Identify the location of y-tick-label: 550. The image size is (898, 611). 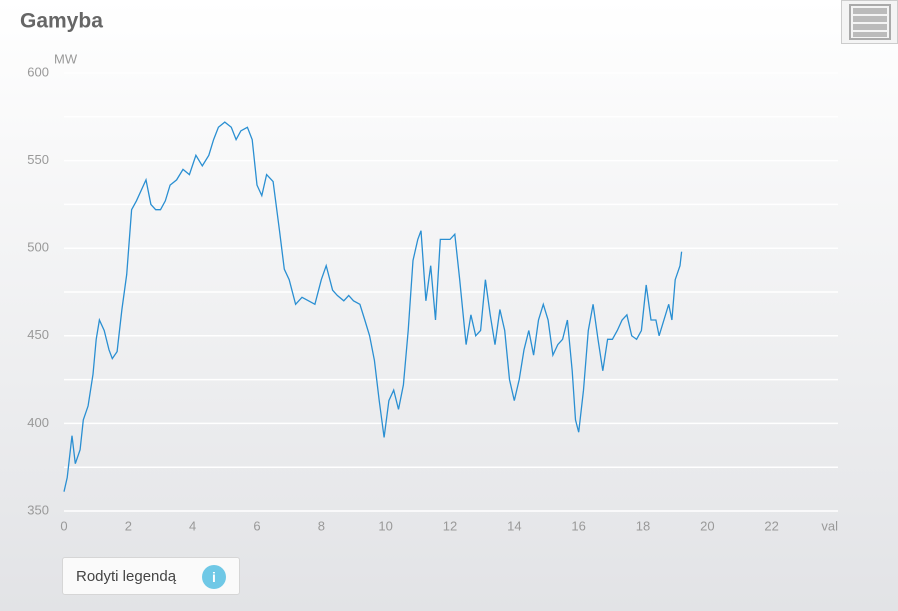
(38, 159).